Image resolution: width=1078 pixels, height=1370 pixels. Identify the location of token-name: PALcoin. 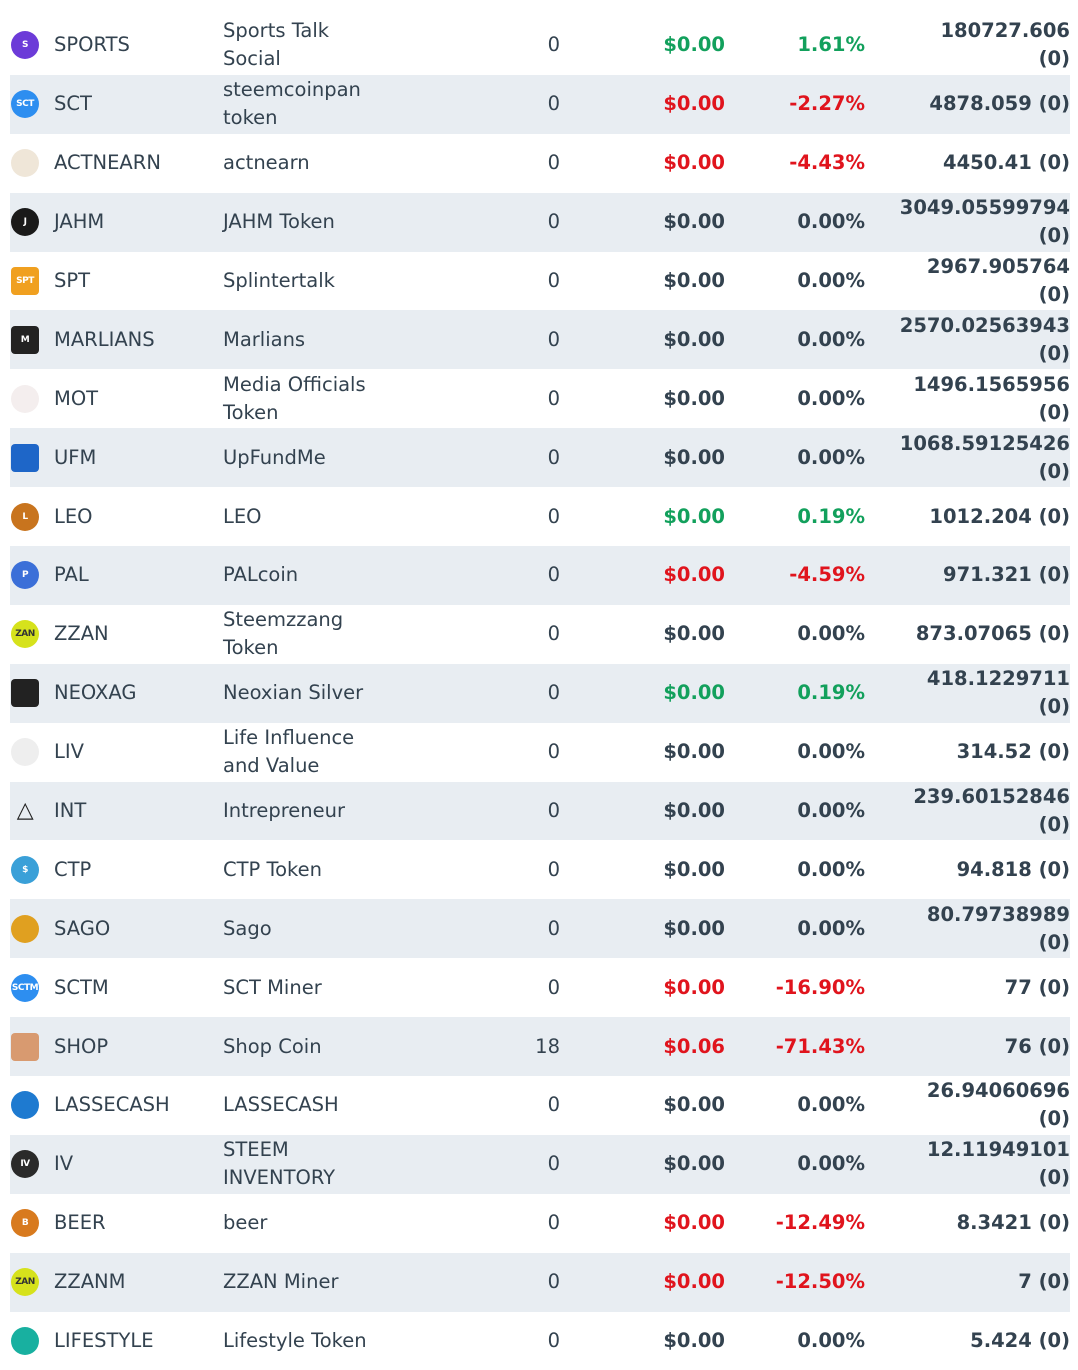
(308, 575).